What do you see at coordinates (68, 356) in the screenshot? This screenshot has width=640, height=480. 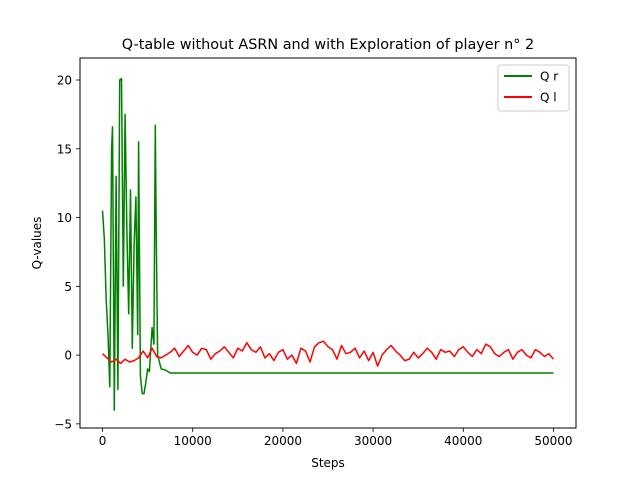 I see `y-tick-label: 0` at bounding box center [68, 356].